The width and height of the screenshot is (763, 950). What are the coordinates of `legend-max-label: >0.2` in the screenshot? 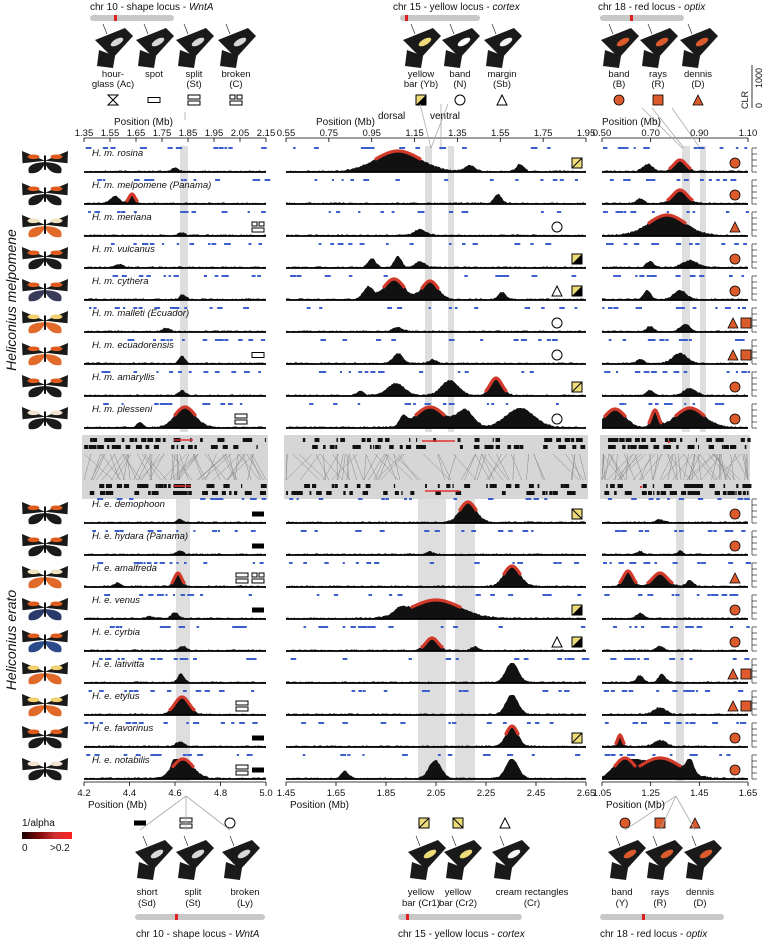 It's located at (60, 848).